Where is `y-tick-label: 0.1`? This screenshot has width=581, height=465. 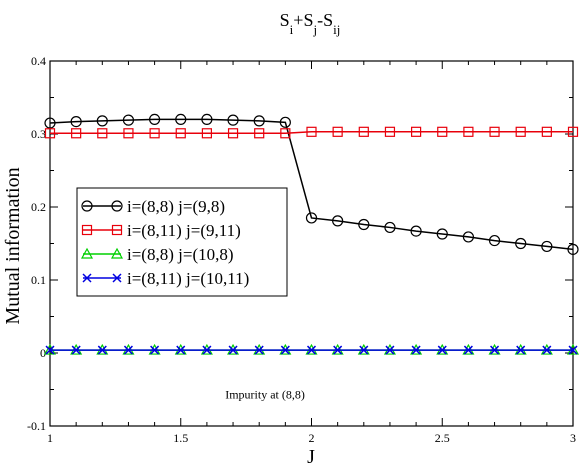 y-tick-label: 0.1 is located at coordinates (38, 280).